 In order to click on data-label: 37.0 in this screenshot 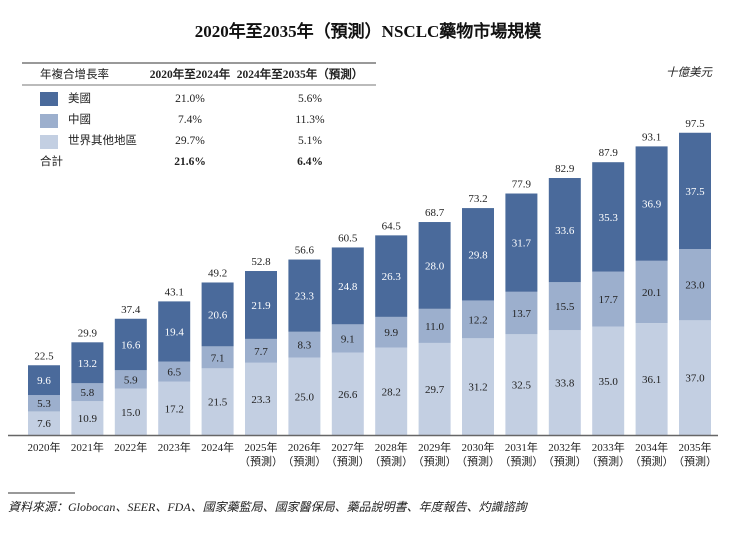, I will do `click(695, 379)`.